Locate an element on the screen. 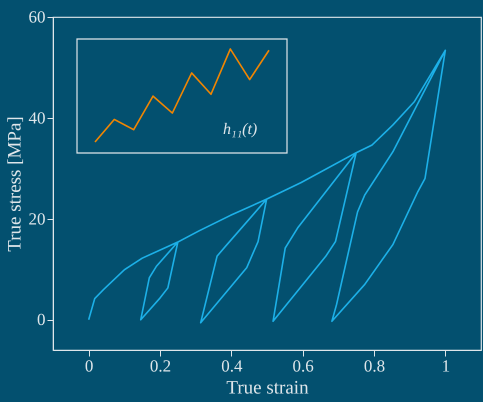 The image size is (504, 411). y-tick-label: 40 is located at coordinates (37, 118).